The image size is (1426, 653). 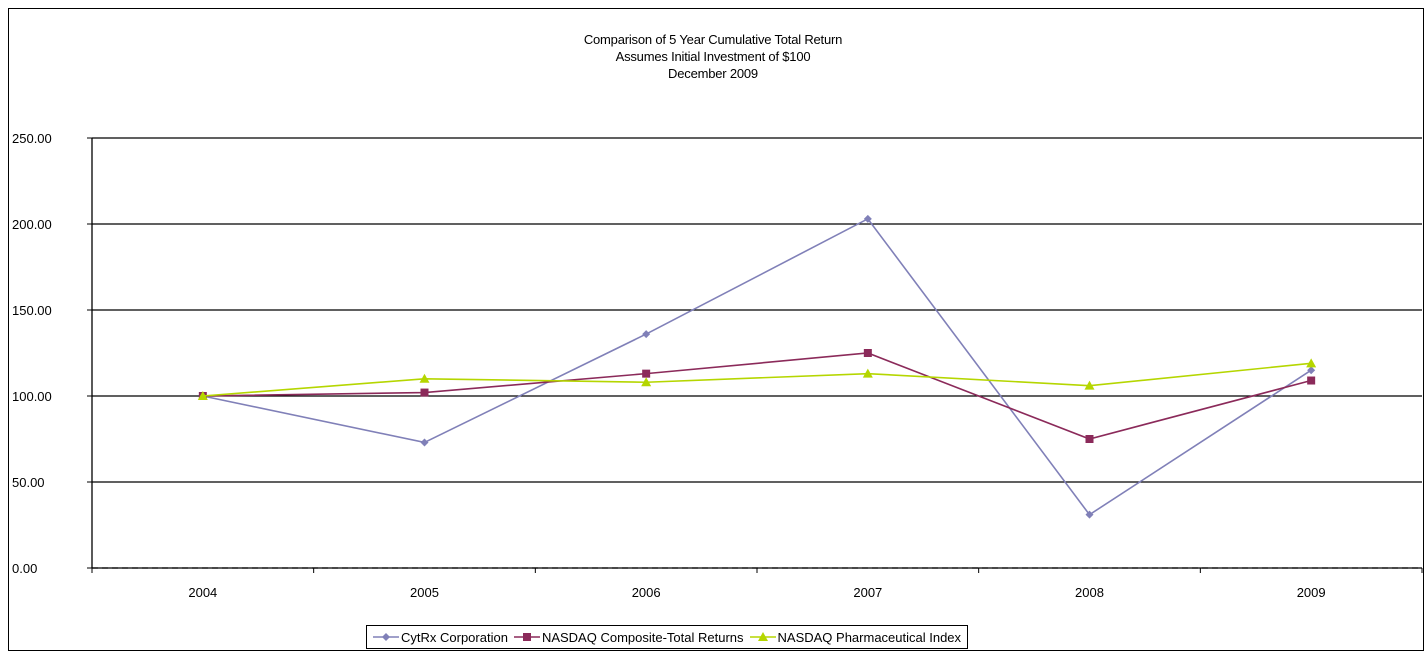 What do you see at coordinates (32, 310) in the screenshot?
I see `y-tick-label: 150.00` at bounding box center [32, 310].